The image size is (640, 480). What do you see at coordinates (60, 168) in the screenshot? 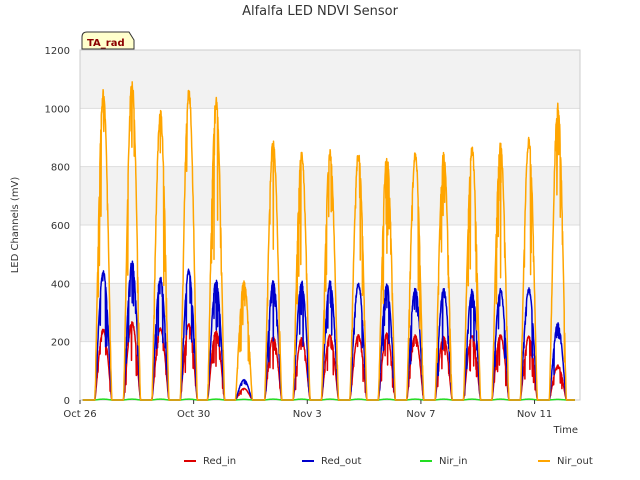
I see `y-tick-label: 800` at bounding box center [60, 168].